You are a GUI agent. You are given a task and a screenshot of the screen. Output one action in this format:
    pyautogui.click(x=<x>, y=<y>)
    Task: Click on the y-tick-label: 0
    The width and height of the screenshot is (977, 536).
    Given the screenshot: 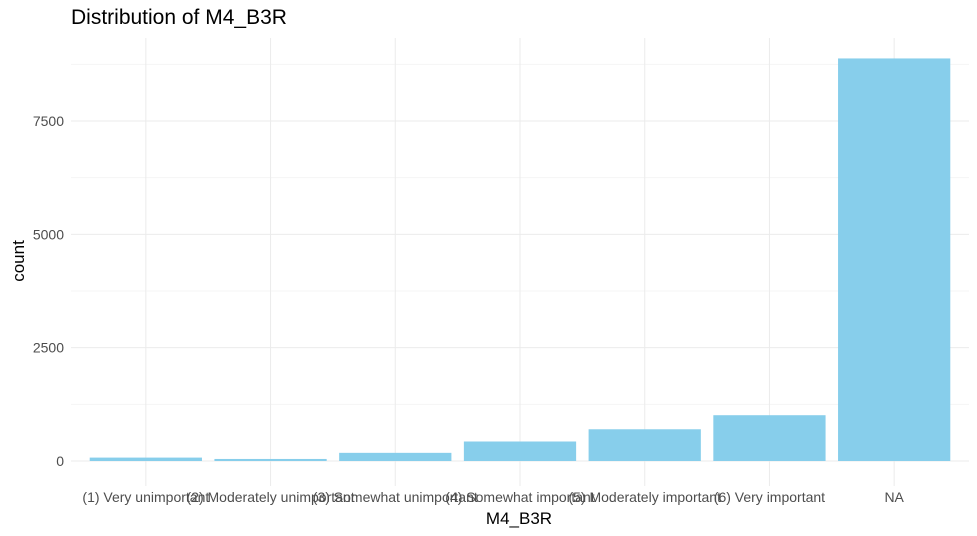 What is the action you would take?
    pyautogui.click(x=60, y=461)
    